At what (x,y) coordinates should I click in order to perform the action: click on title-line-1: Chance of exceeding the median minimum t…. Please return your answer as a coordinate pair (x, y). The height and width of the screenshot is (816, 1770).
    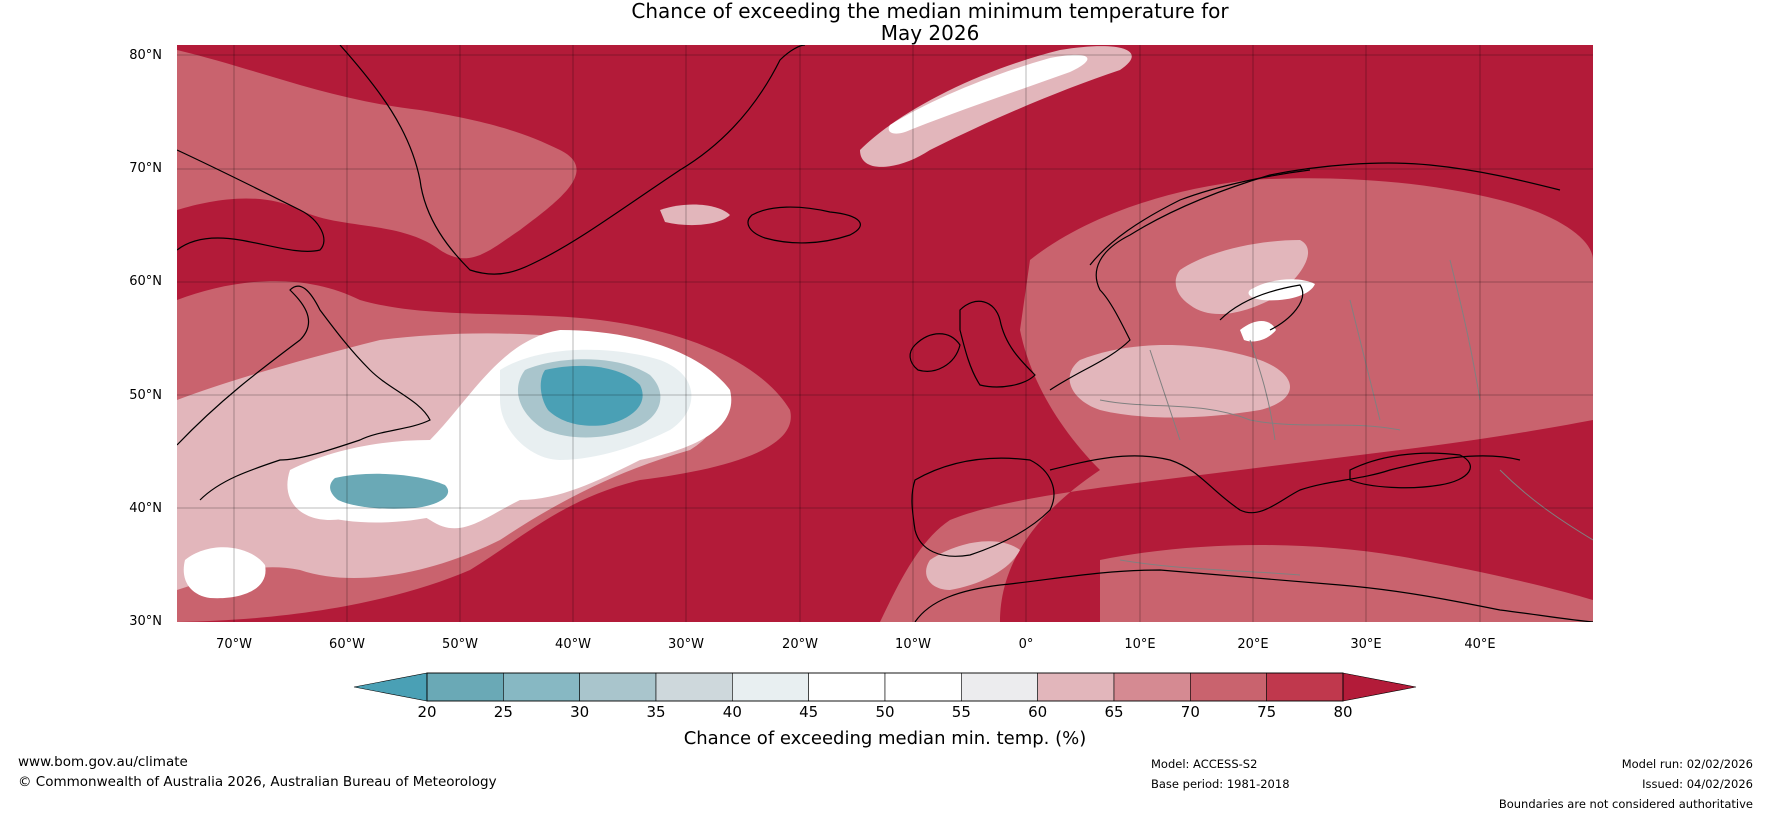
    Looking at the image, I should click on (930, 11).